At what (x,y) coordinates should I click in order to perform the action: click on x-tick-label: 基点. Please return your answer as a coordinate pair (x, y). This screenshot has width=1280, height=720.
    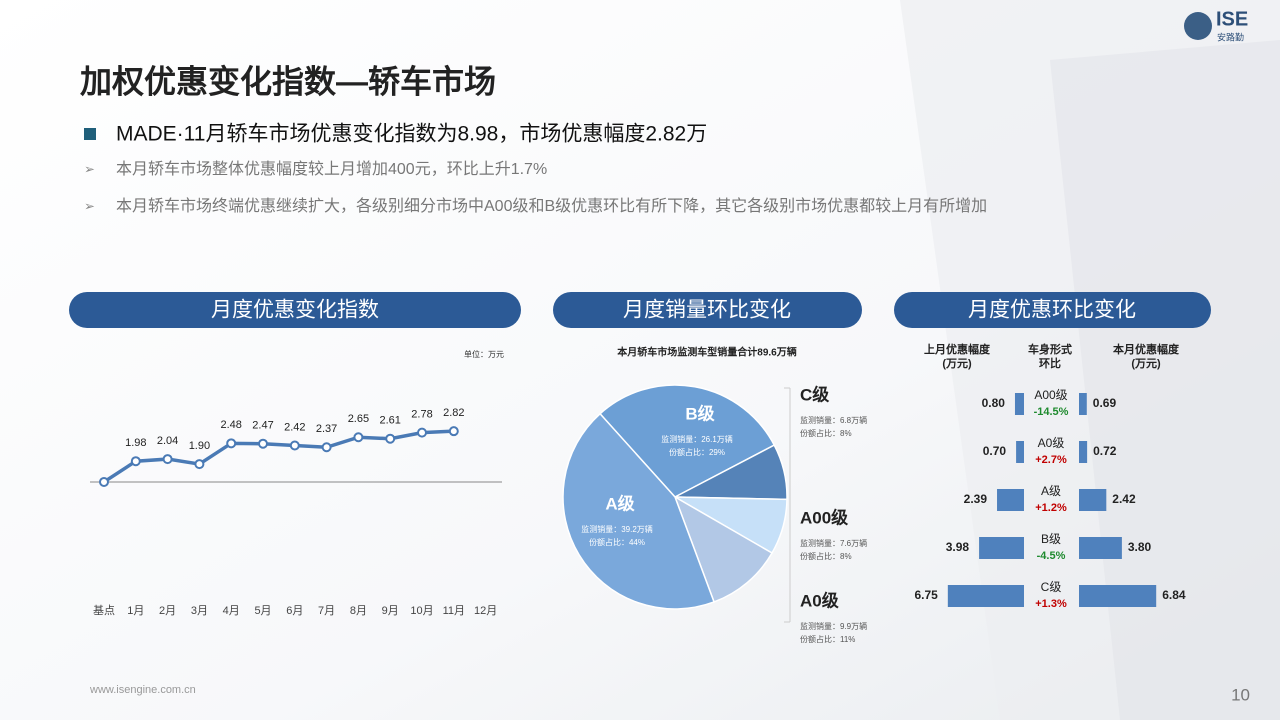
    Looking at the image, I should click on (104, 610).